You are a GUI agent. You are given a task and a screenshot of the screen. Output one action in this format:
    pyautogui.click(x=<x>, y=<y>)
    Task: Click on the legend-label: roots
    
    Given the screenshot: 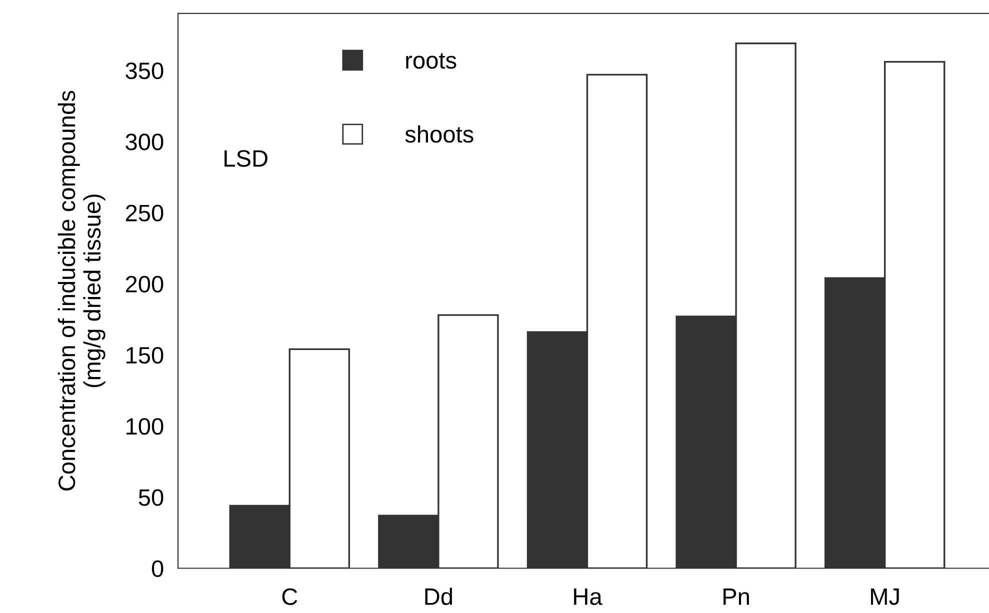 What is the action you would take?
    pyautogui.click(x=431, y=61)
    